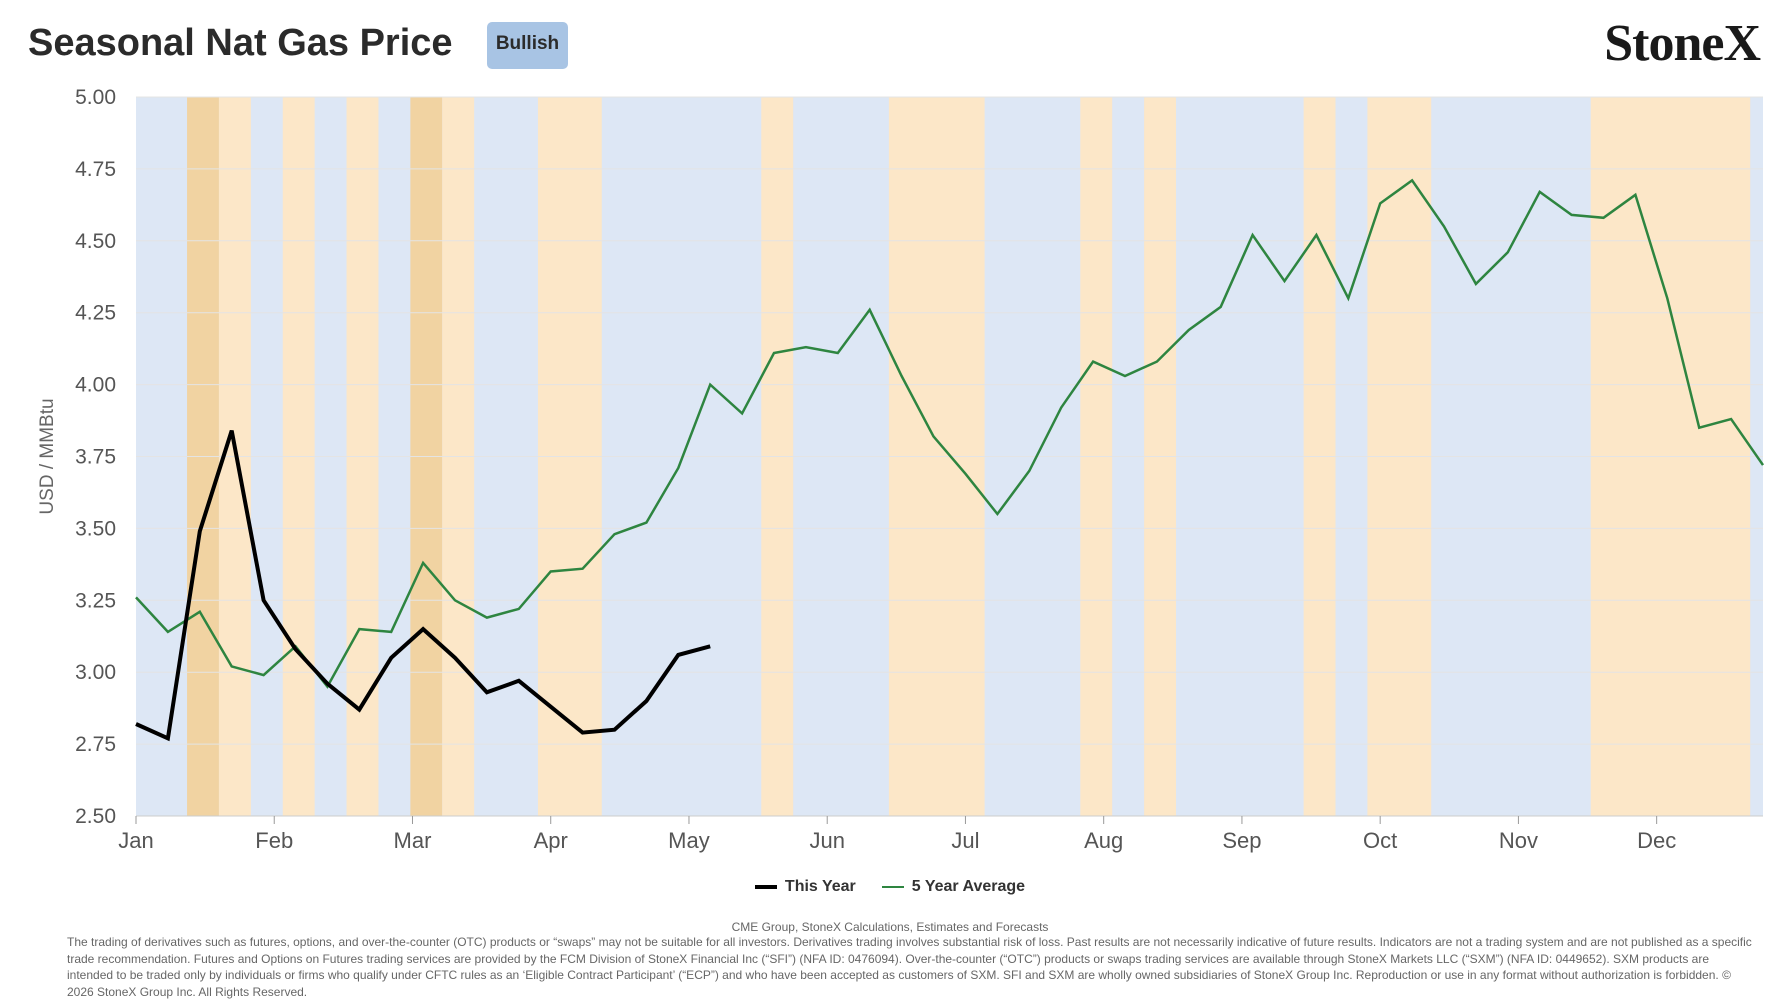  What do you see at coordinates (95, 385) in the screenshot?
I see `y-tick-label-4: 4.00` at bounding box center [95, 385].